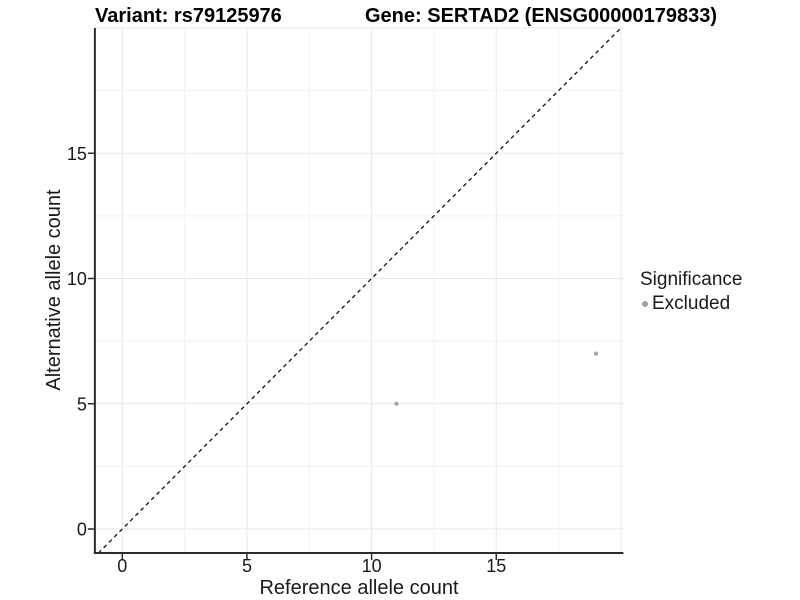  Describe the element at coordinates (122, 566) in the screenshot. I see `x-tick-label: 0` at that location.